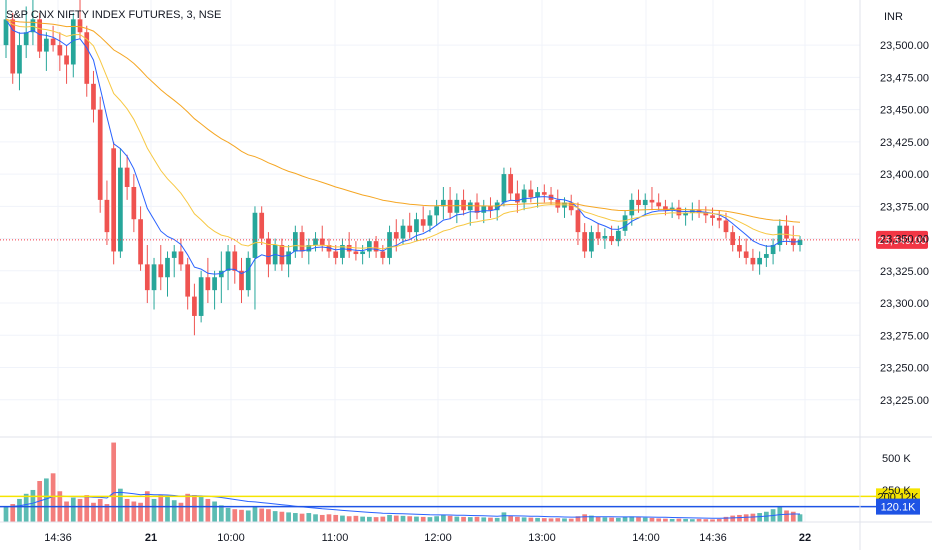  I want to click on price-tick-label: 23,325.00, so click(904, 272).